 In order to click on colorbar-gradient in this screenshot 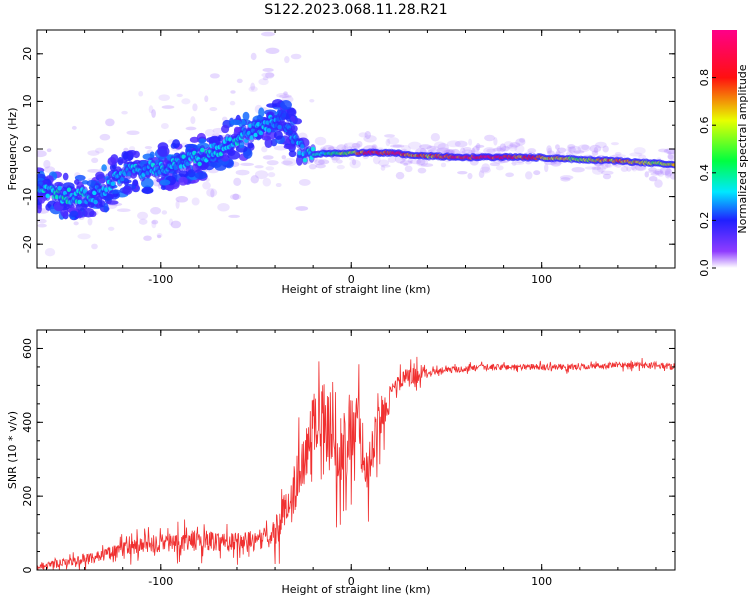, I will do `click(724, 149)`.